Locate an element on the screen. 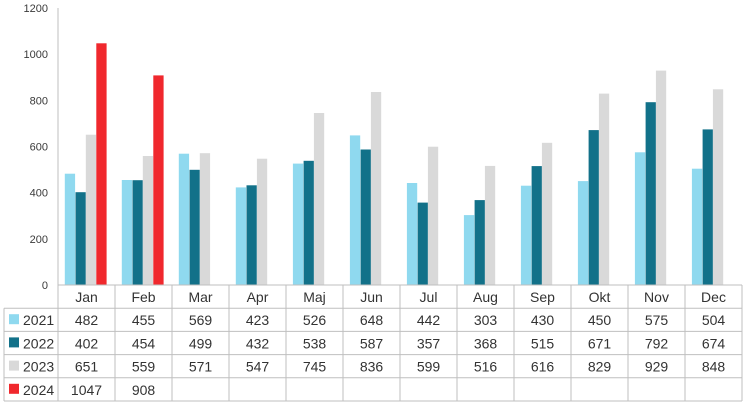  table-cell-value: 575 is located at coordinates (657, 320).